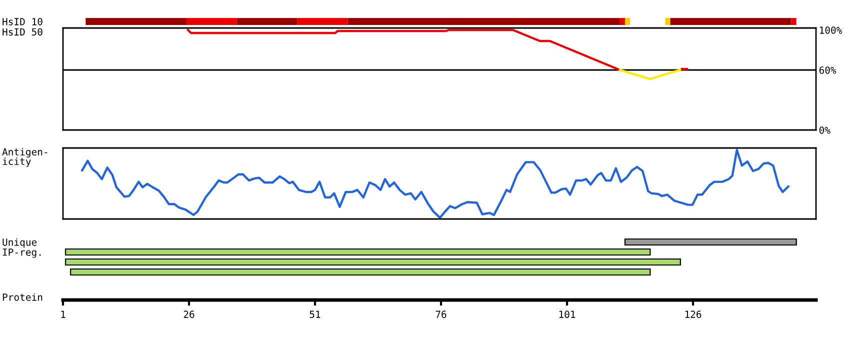 This screenshot has height=340, width=850. I want to click on x-tick-label: 1, so click(63, 314).